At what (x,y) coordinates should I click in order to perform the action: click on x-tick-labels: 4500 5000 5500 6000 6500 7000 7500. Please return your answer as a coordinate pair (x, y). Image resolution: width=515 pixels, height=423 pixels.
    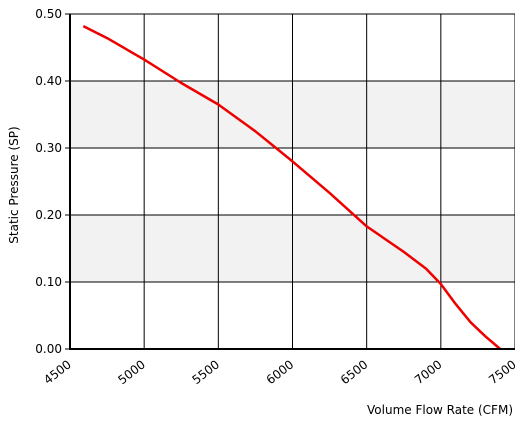
    Looking at the image, I should click on (278, 372).